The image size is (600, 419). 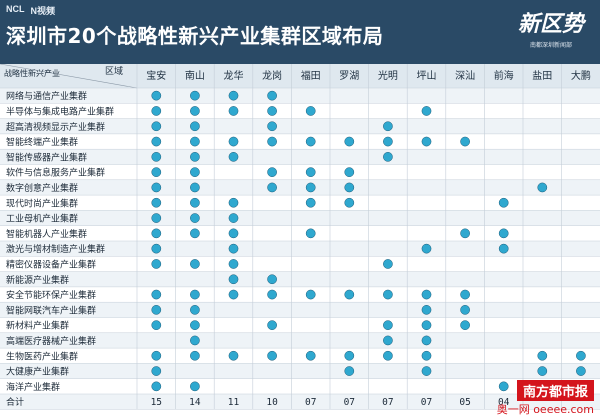 What do you see at coordinates (46, 96) in the screenshot?
I see `row-label: 网络与通信产业集群` at bounding box center [46, 96].